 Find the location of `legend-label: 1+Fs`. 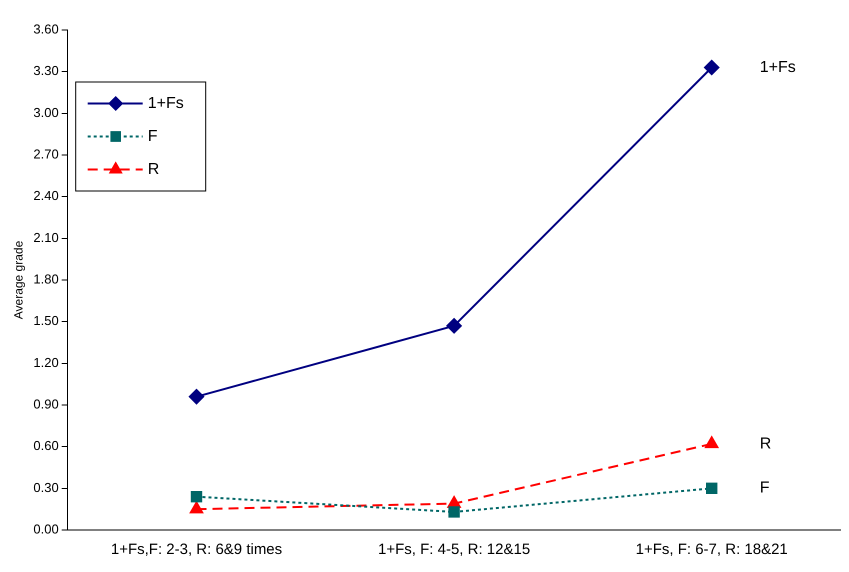

legend-label: 1+Fs is located at coordinates (166, 103).